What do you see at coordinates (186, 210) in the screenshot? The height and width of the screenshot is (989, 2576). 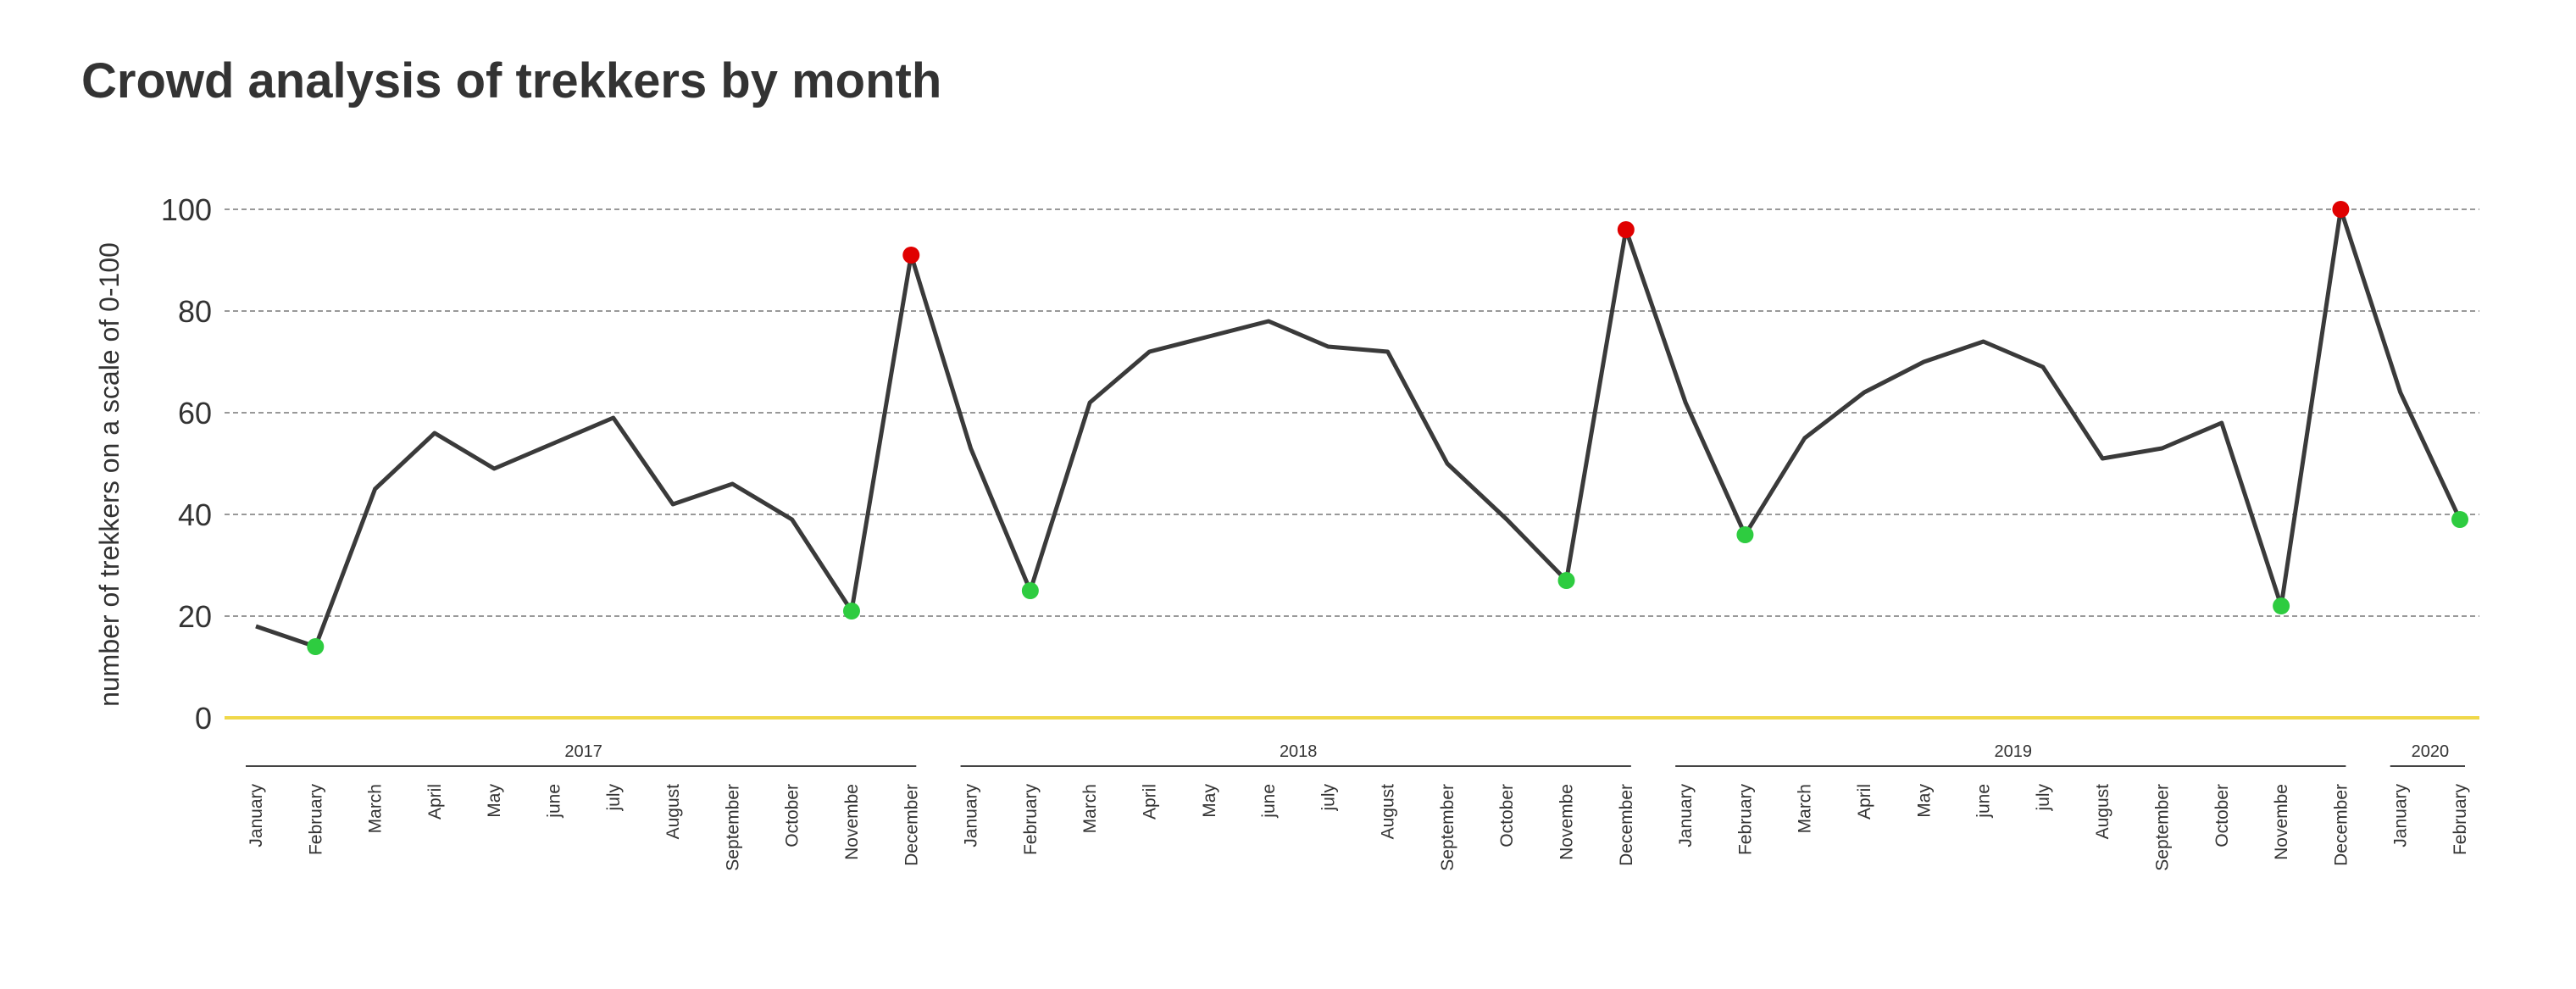 I see `y-tick-label: 100` at bounding box center [186, 210].